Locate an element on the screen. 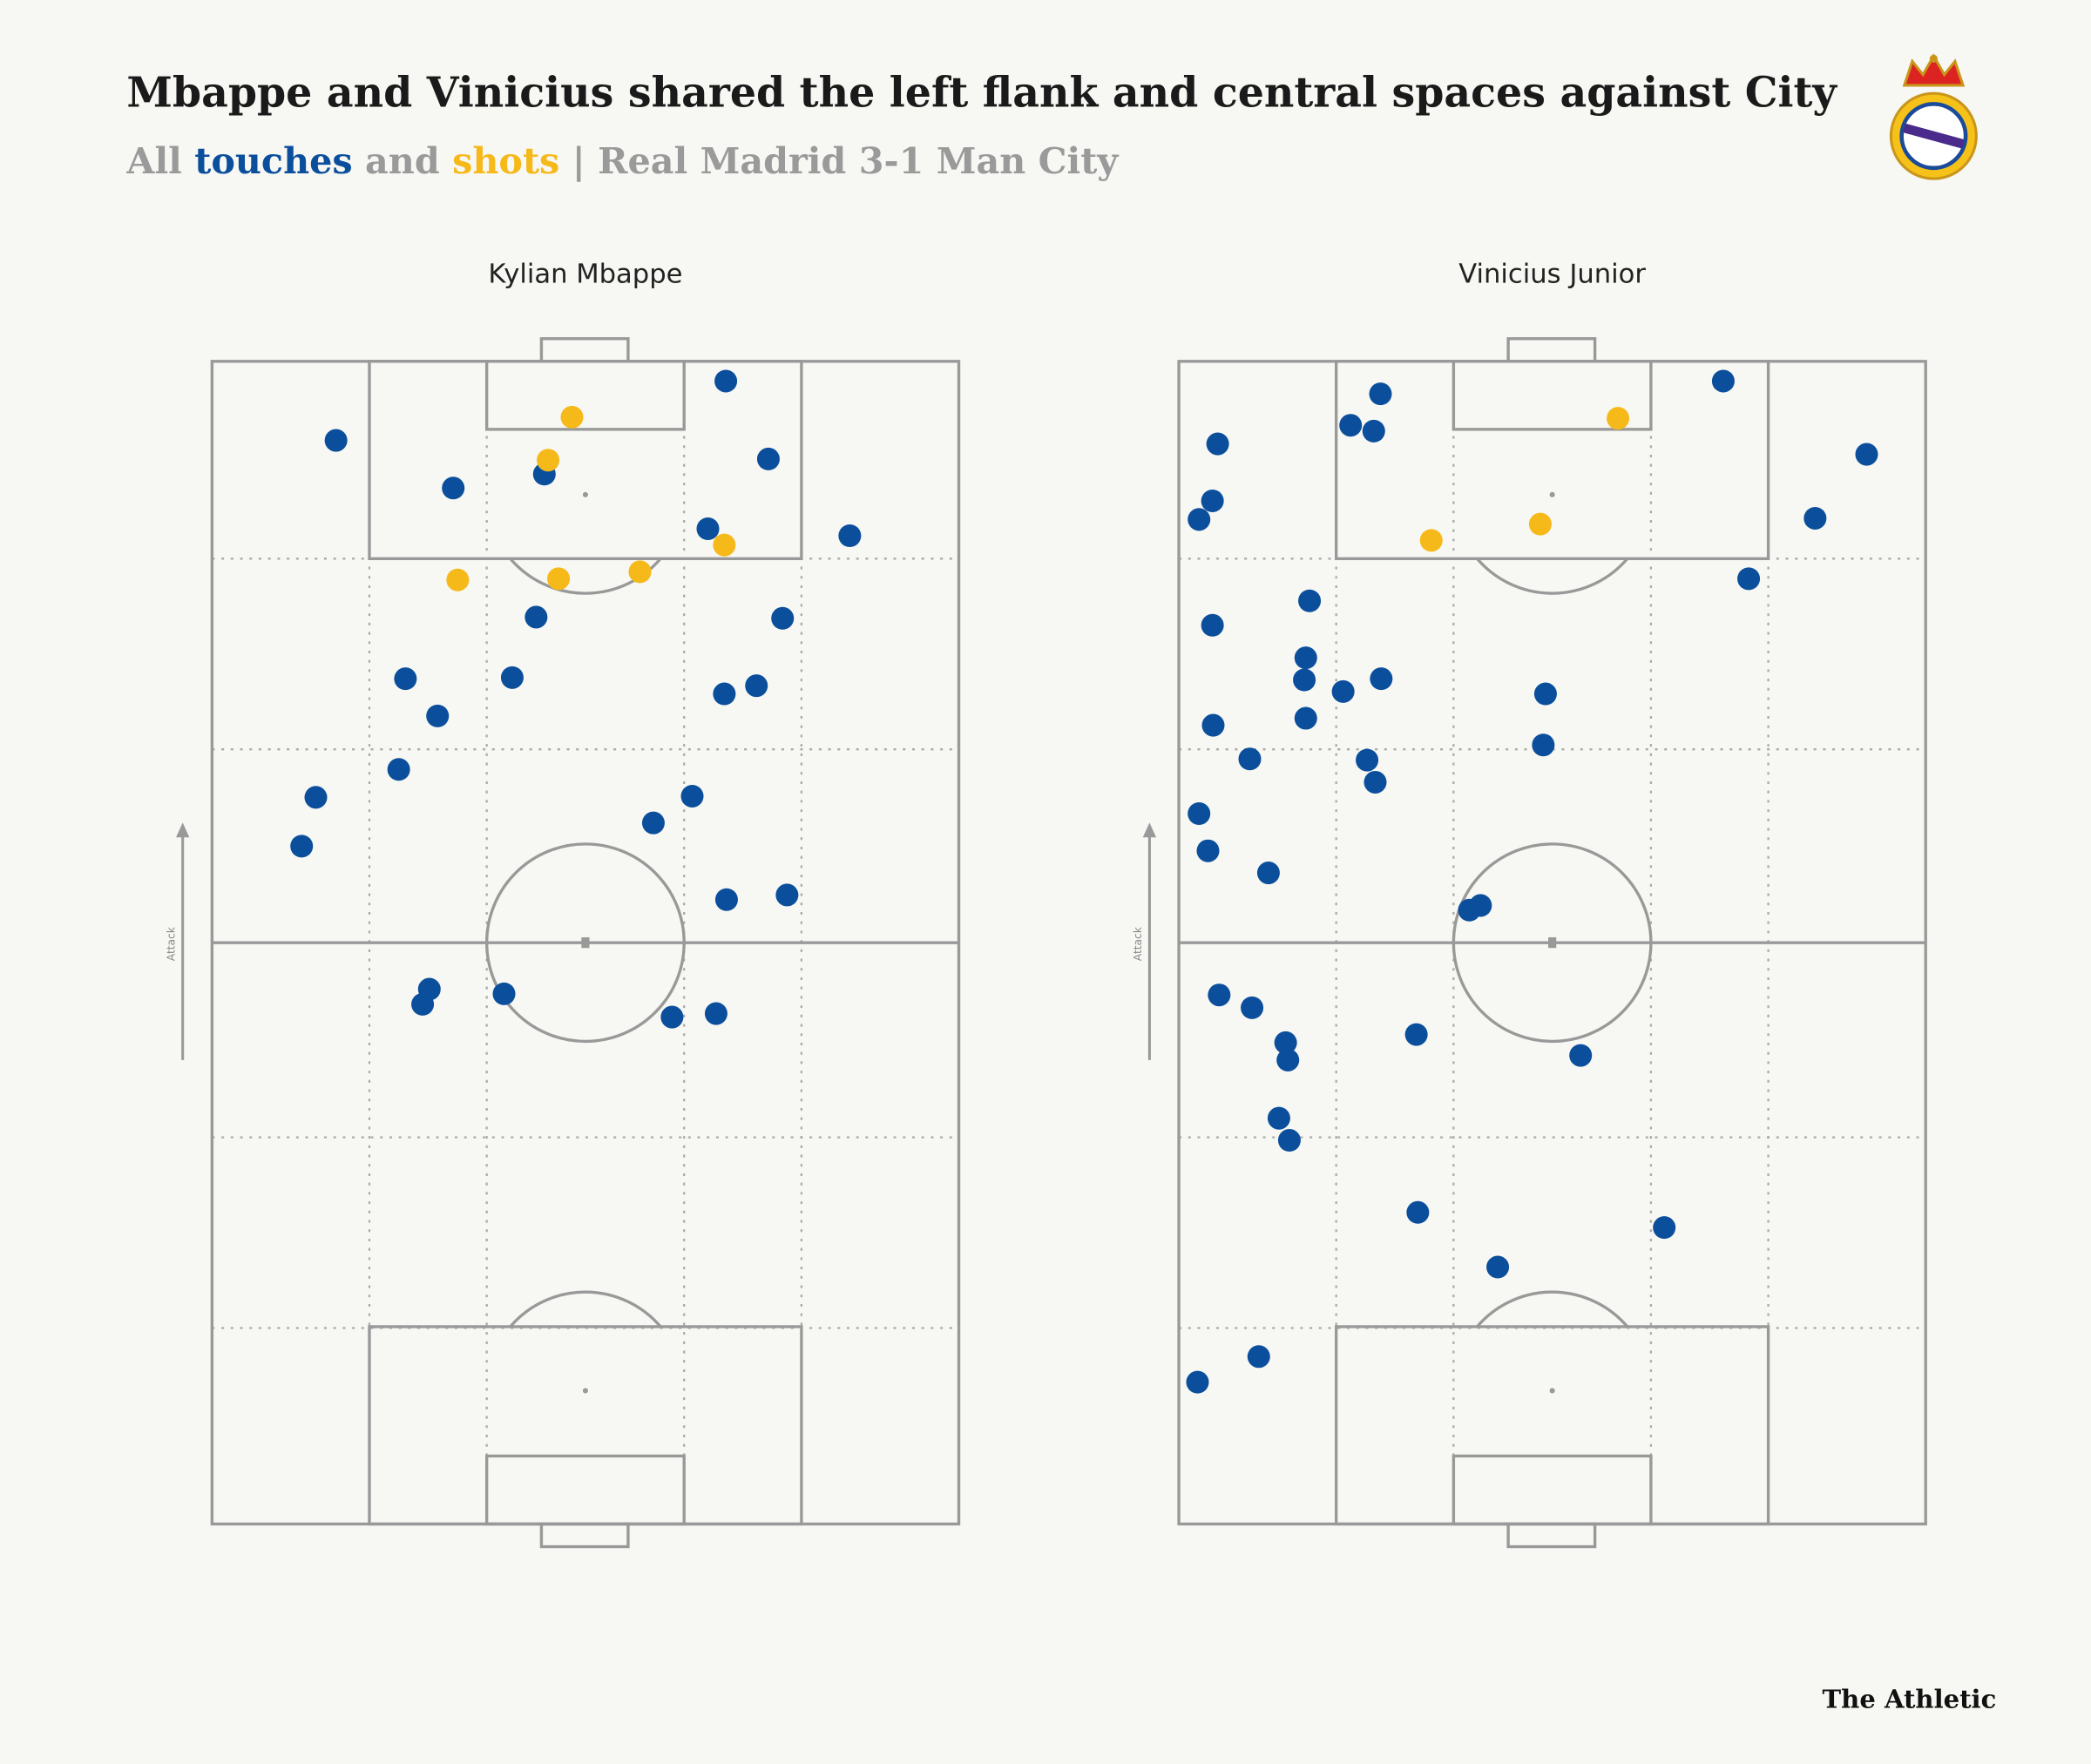 The height and width of the screenshot is (1764, 2091). subtitle-part: All is located at coordinates (159, 161).